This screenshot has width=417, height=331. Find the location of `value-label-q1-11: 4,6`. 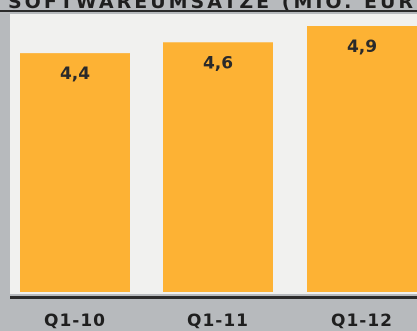

value-label-q1-11: 4,6 is located at coordinates (218, 63).